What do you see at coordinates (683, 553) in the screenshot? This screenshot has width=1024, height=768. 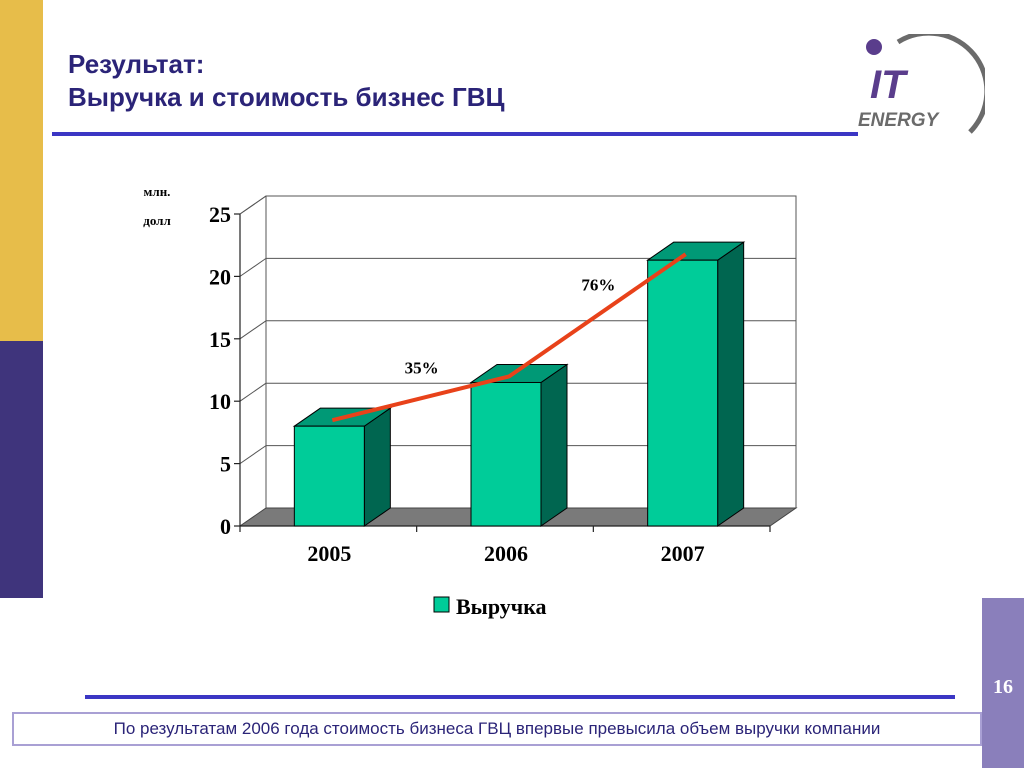 I see `x-tick-label: 2007` at bounding box center [683, 553].